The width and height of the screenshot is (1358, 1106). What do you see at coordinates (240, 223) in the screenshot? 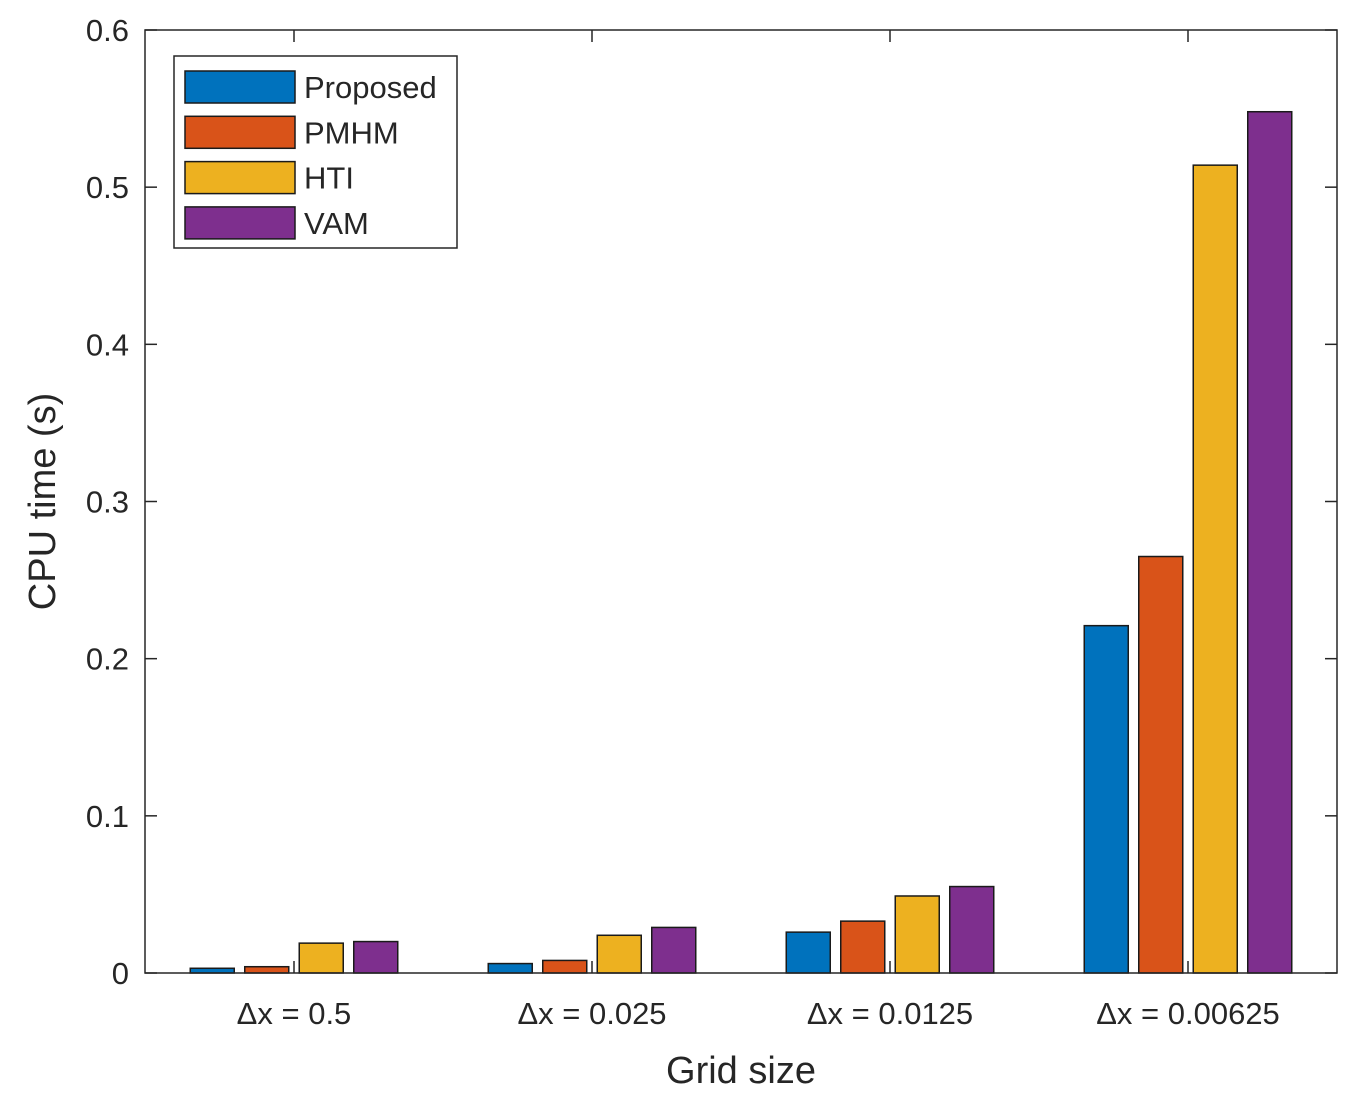
I see `legend-swatch-vam` at bounding box center [240, 223].